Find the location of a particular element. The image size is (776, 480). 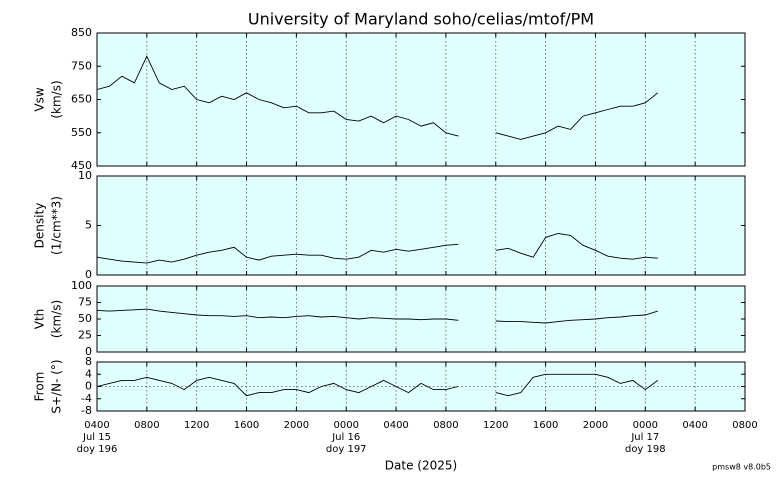

doy-label: doy 198 is located at coordinates (645, 449).